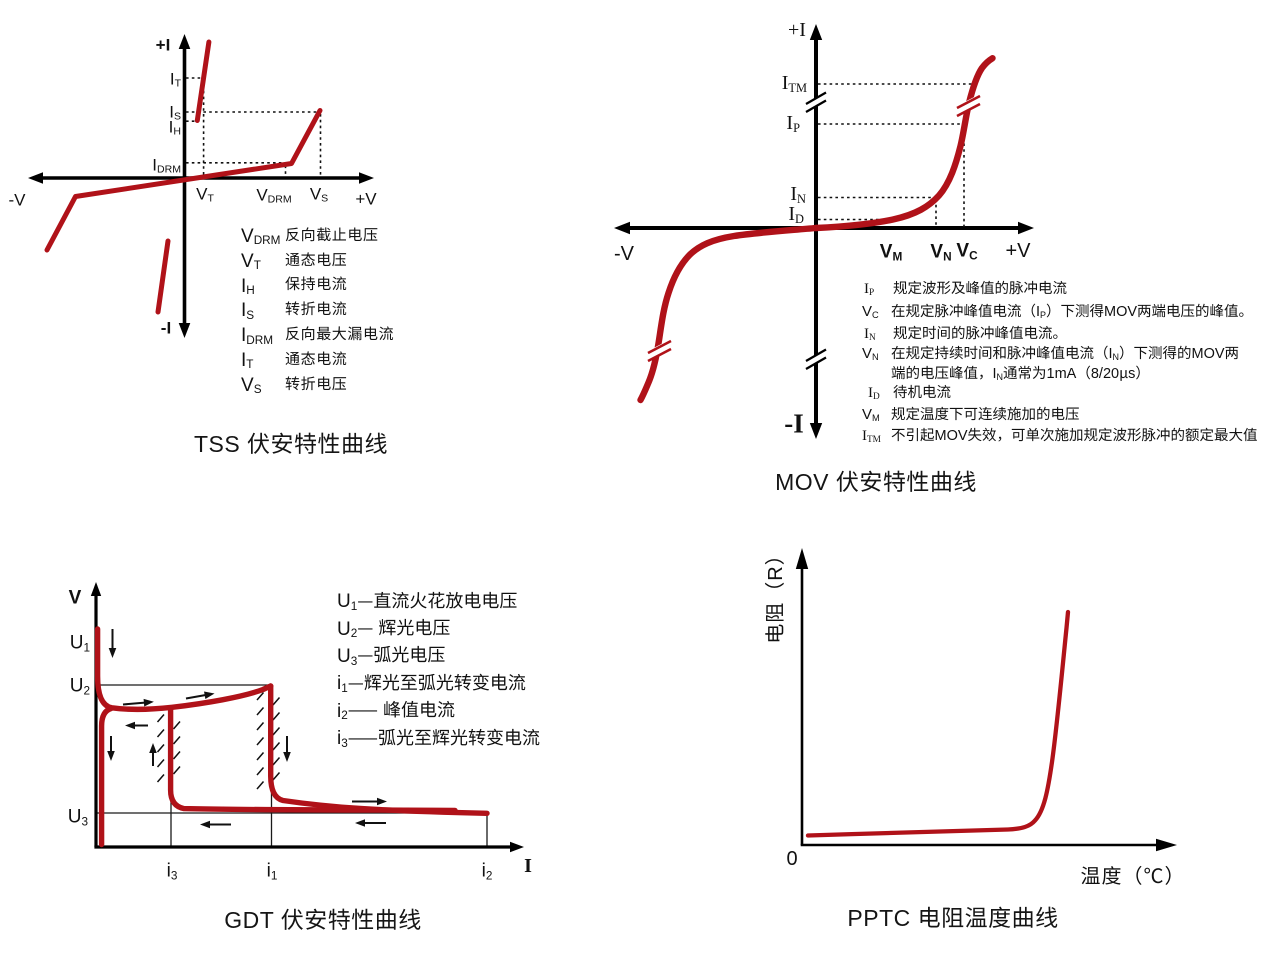  I want to click on legend-symbol: U2, so click(347, 627).